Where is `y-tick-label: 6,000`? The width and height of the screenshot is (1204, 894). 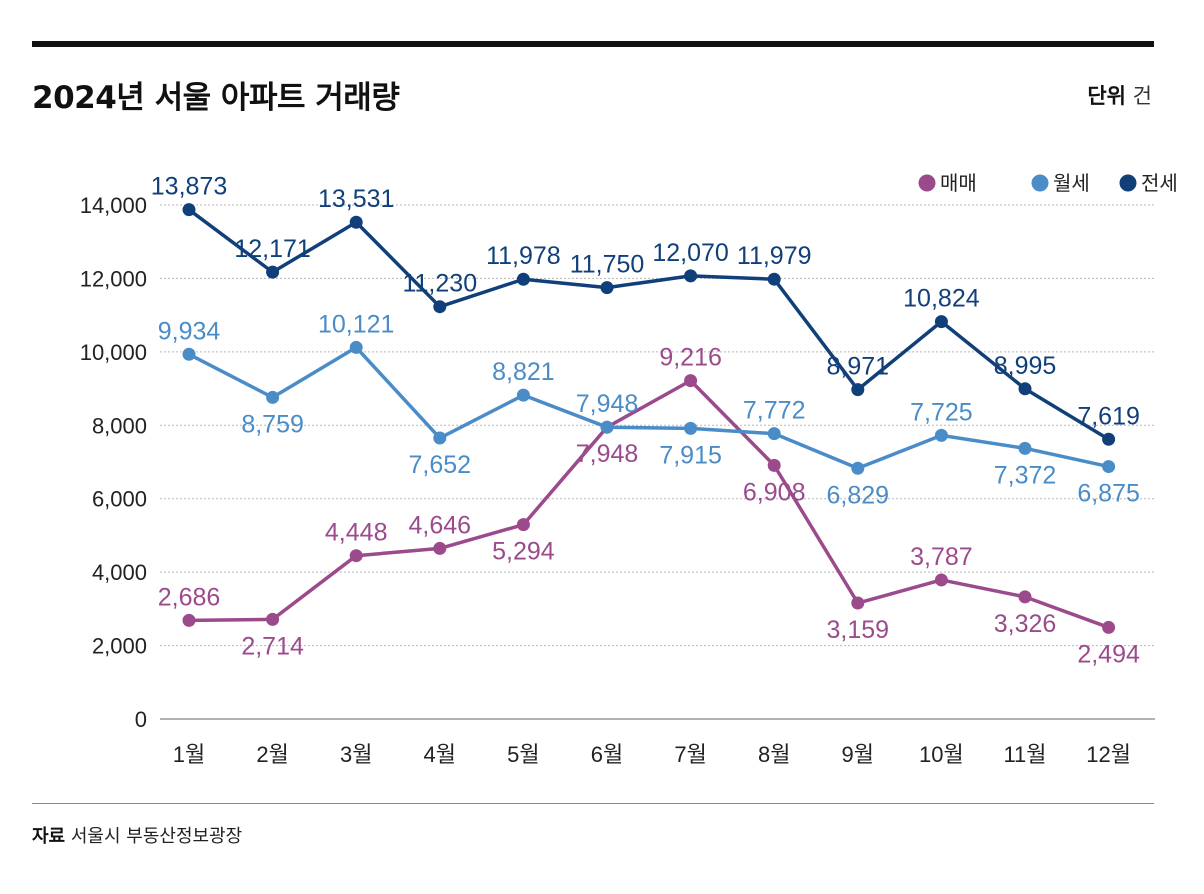 y-tick-label: 6,000 is located at coordinates (119, 499).